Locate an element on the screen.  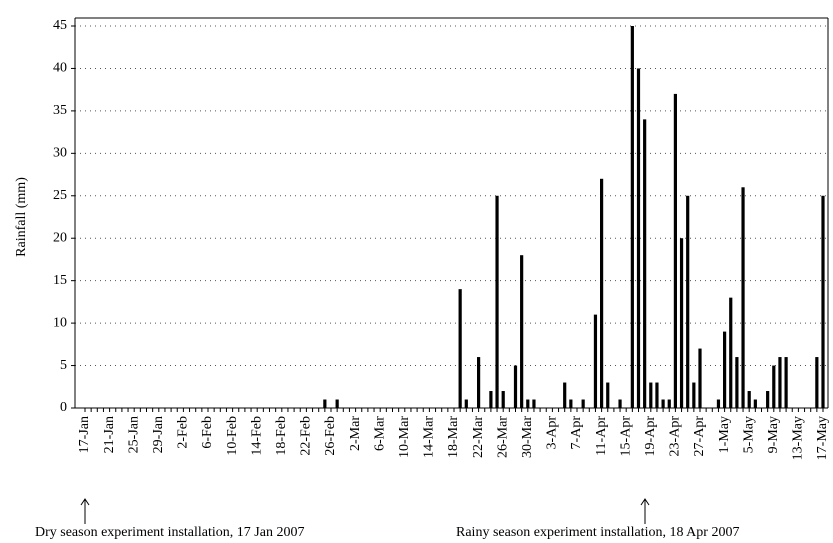
x-tick-label: 7-Apr is located at coordinates (576, 433).